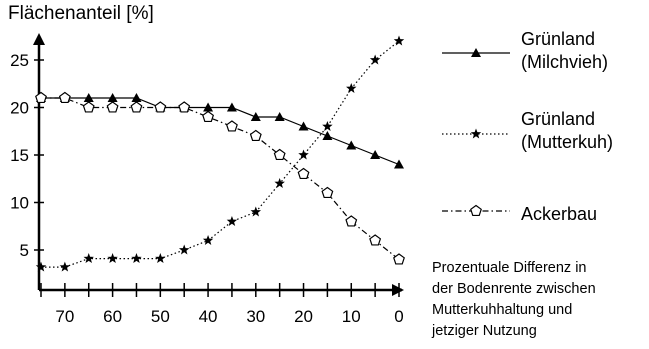  I want to click on series-line-milchvieh, so click(220, 131).